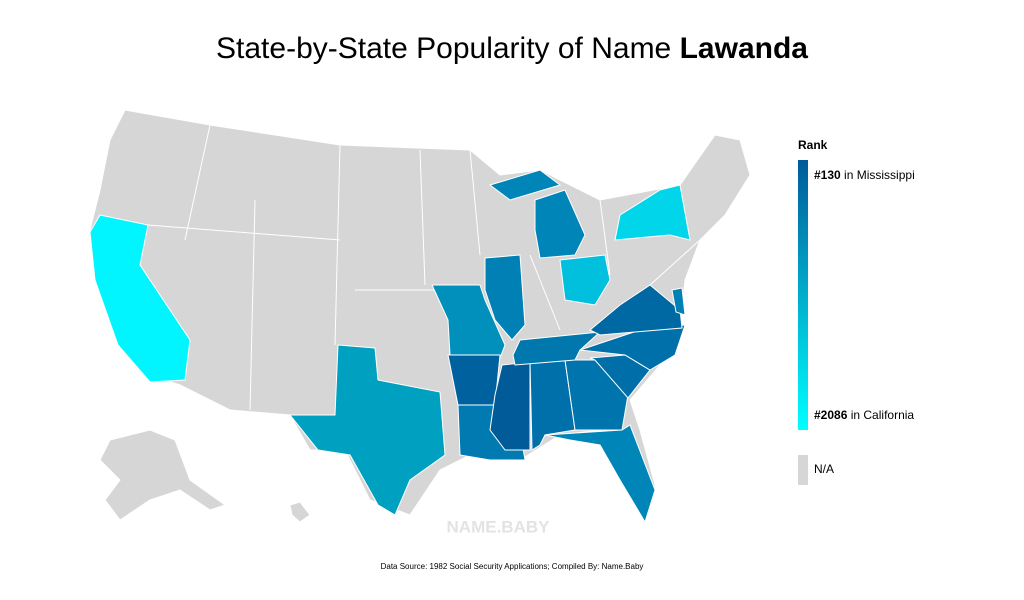 The image size is (1024, 600). What do you see at coordinates (499, 526) in the screenshot?
I see `watermark: NAME.BABY` at bounding box center [499, 526].